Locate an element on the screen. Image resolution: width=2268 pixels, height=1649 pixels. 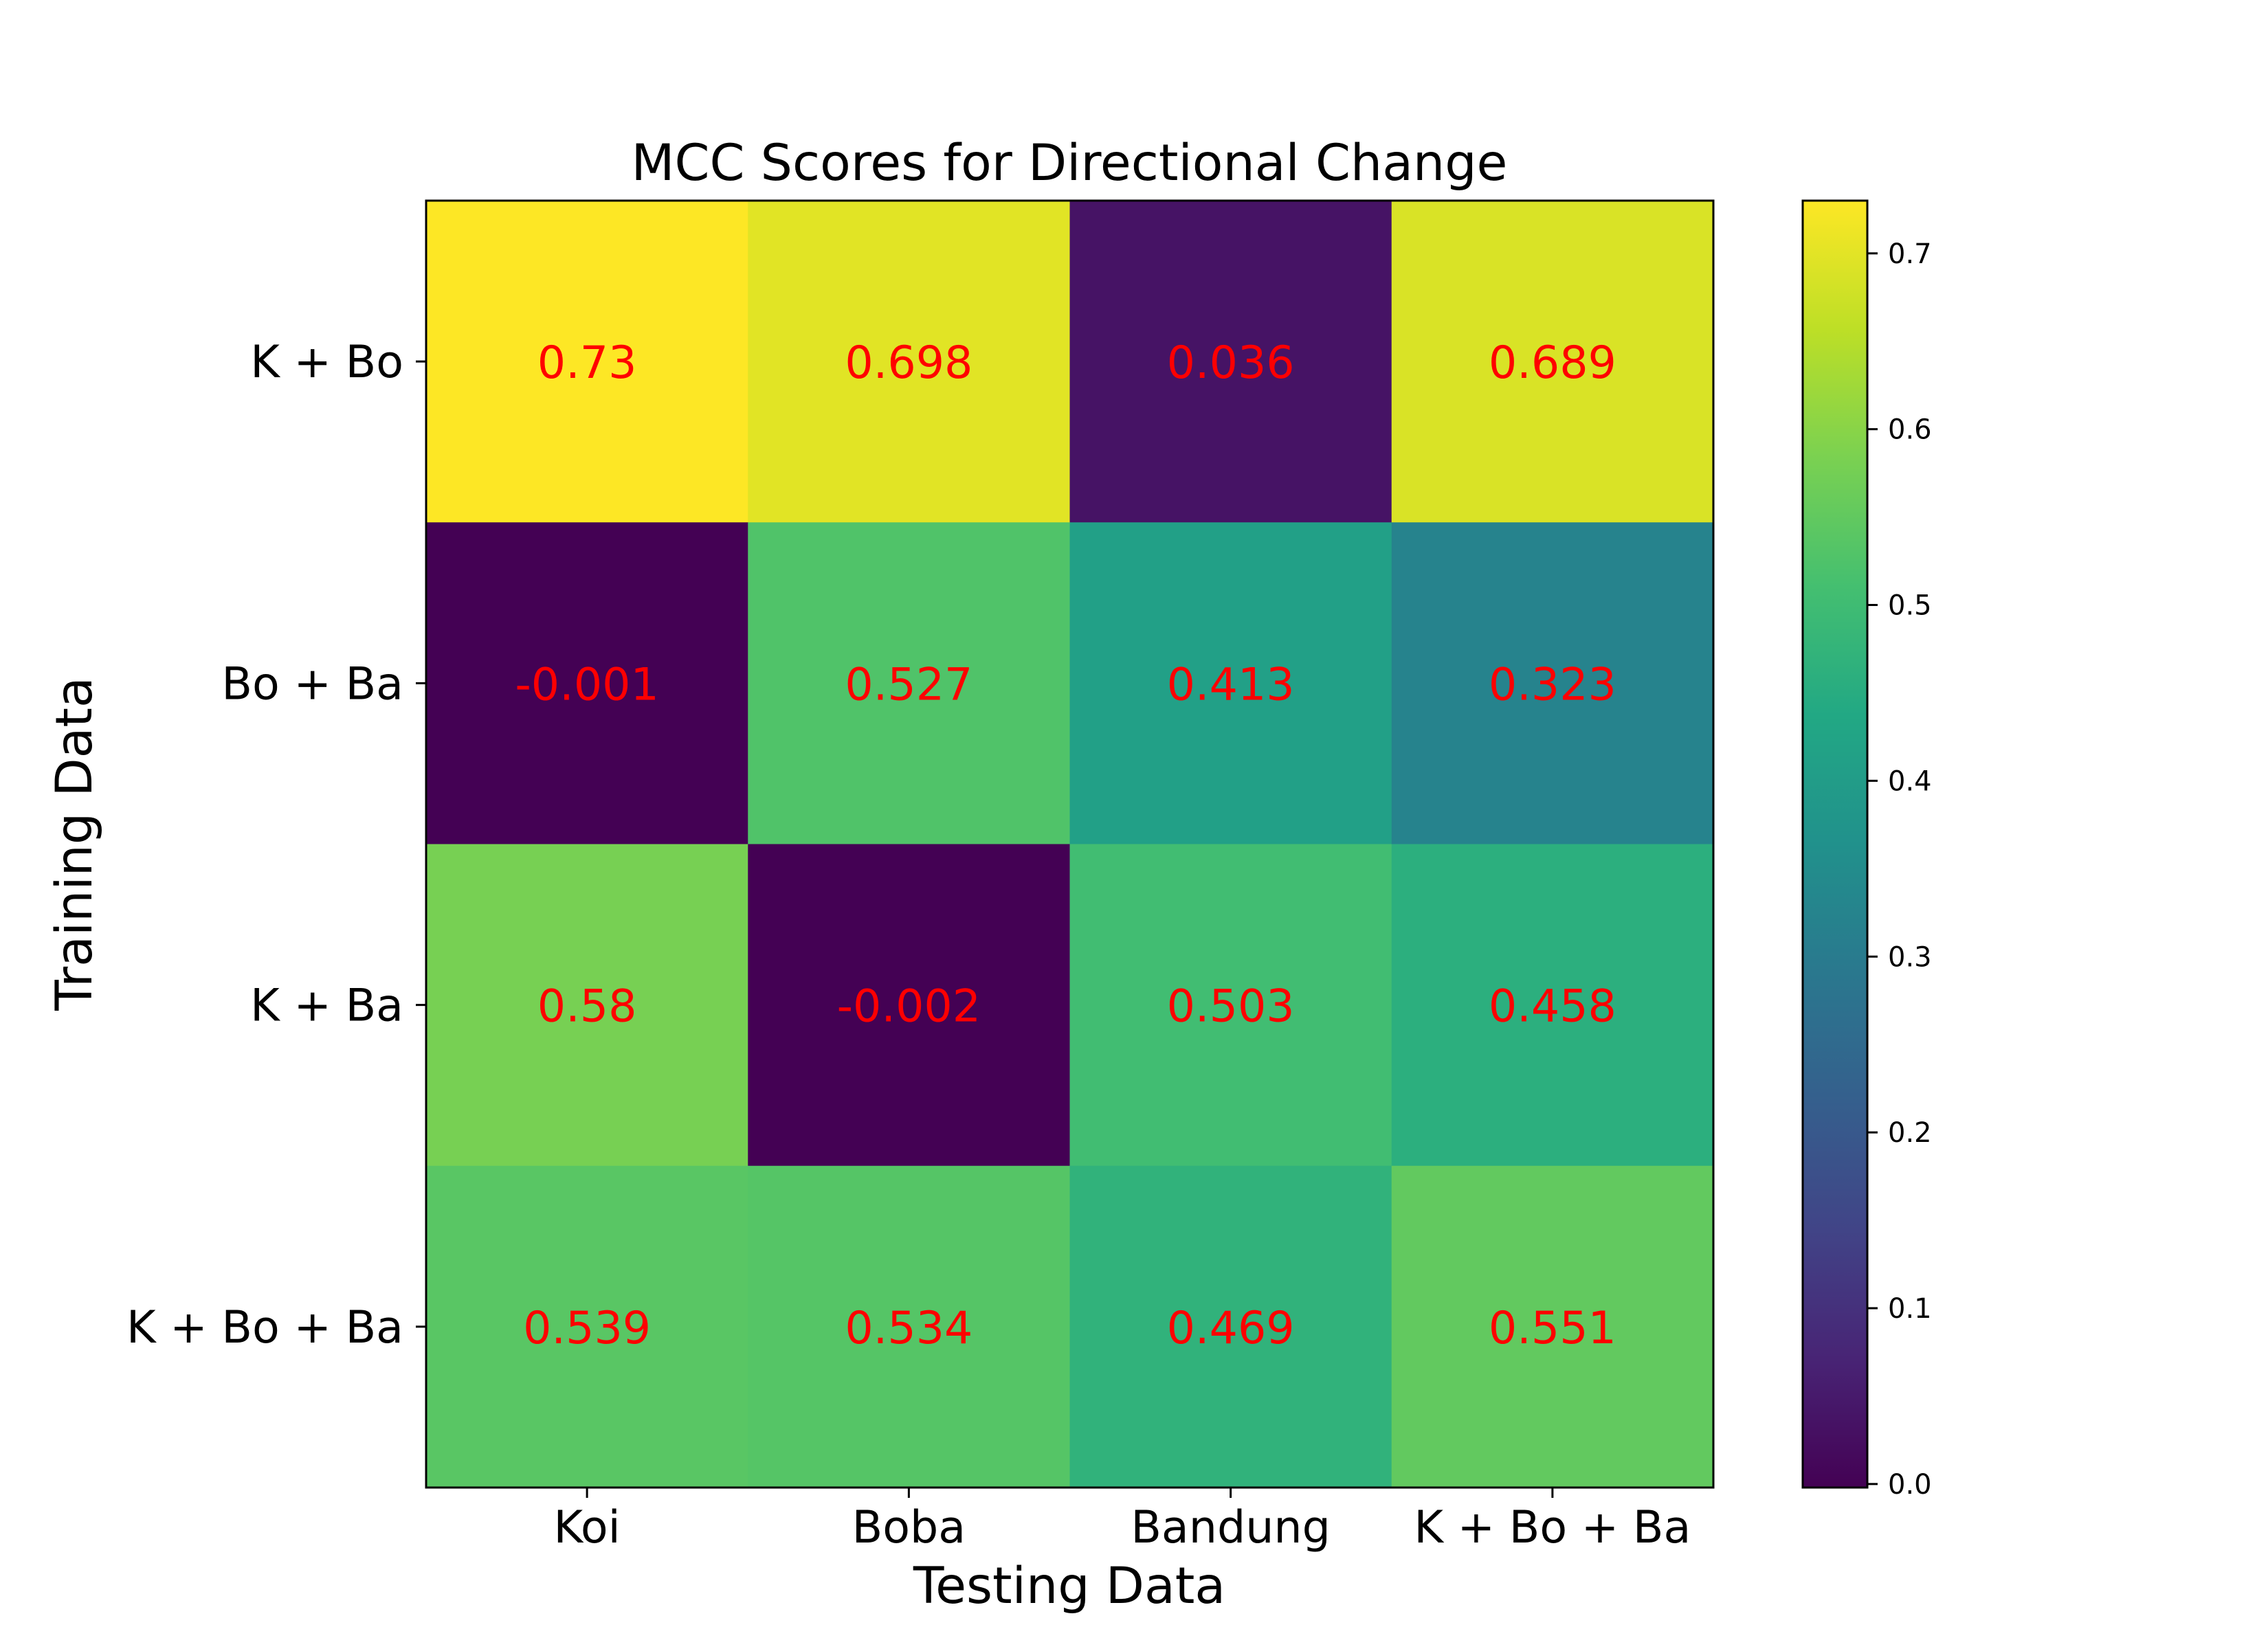
colorbar-ticks: 0.0 0.1 0.2 0.3 0.4 0.5 0.6 0.7 is located at coordinates (1900, 869).